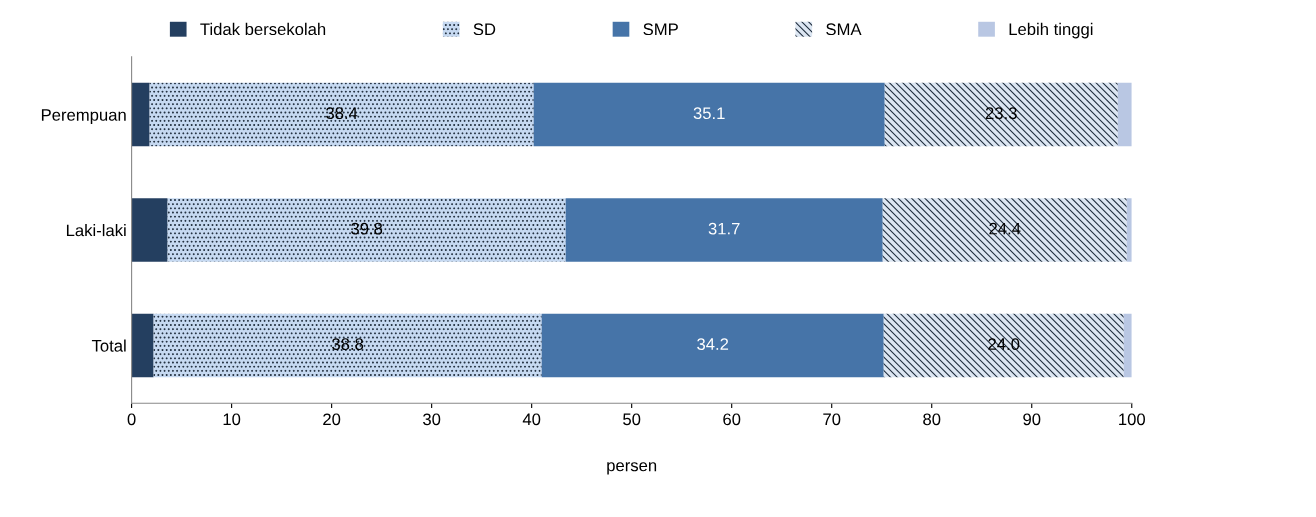 This screenshot has height=517, width=1316. What do you see at coordinates (660, 29) in the screenshot?
I see `legend-label: SMP` at bounding box center [660, 29].